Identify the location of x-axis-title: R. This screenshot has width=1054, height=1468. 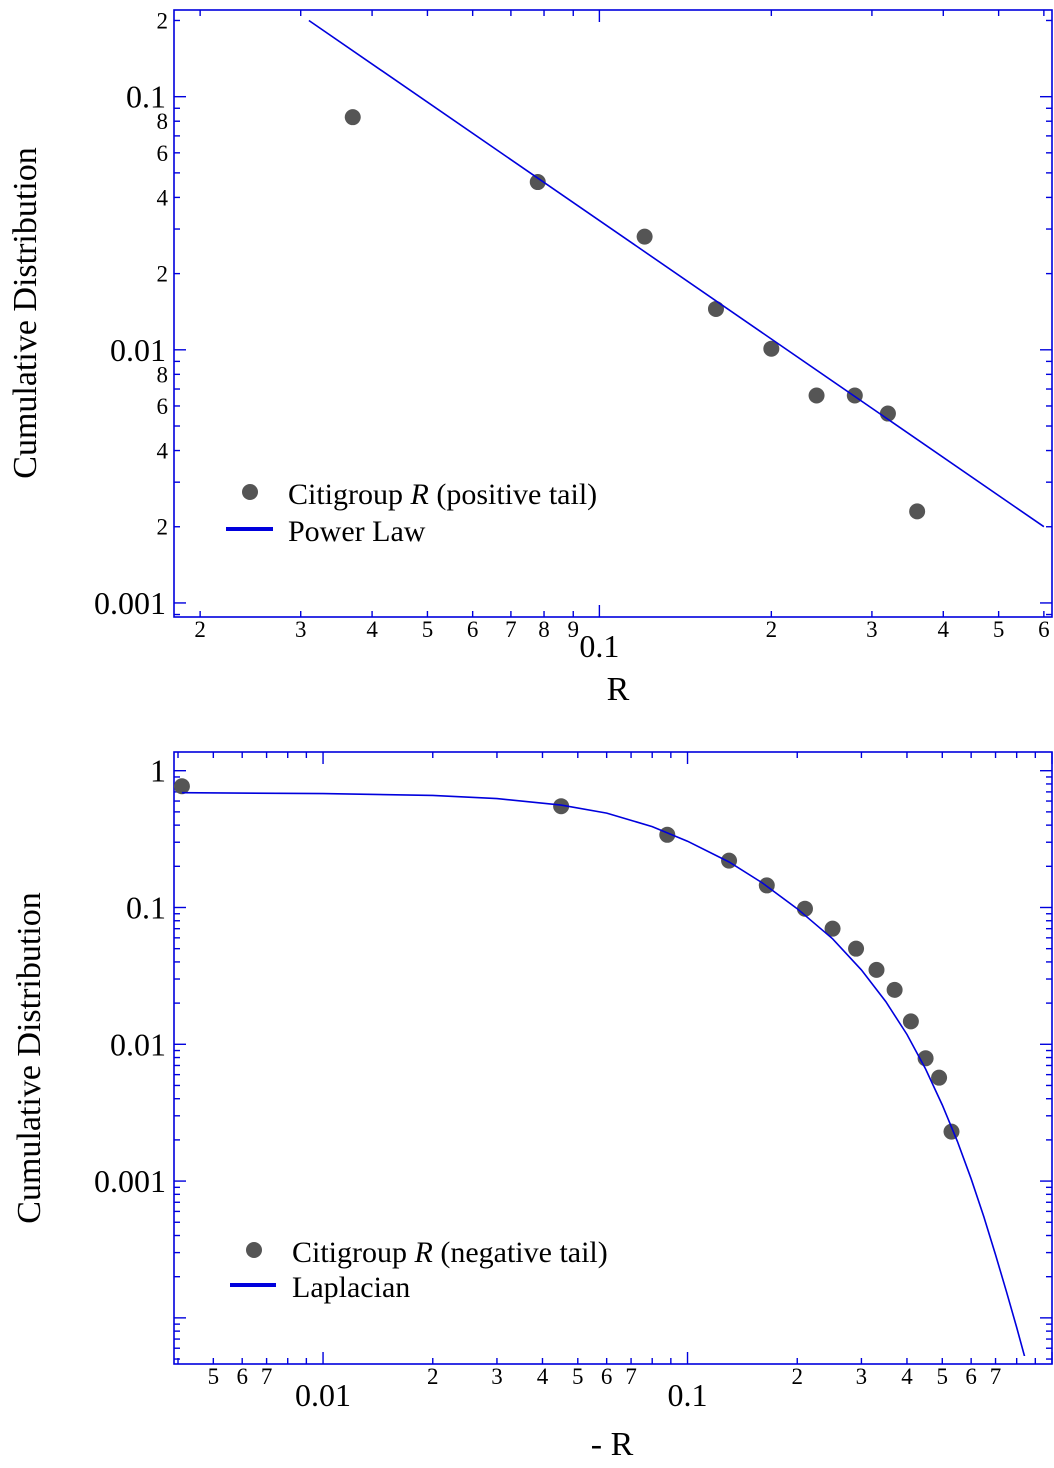
(618, 689).